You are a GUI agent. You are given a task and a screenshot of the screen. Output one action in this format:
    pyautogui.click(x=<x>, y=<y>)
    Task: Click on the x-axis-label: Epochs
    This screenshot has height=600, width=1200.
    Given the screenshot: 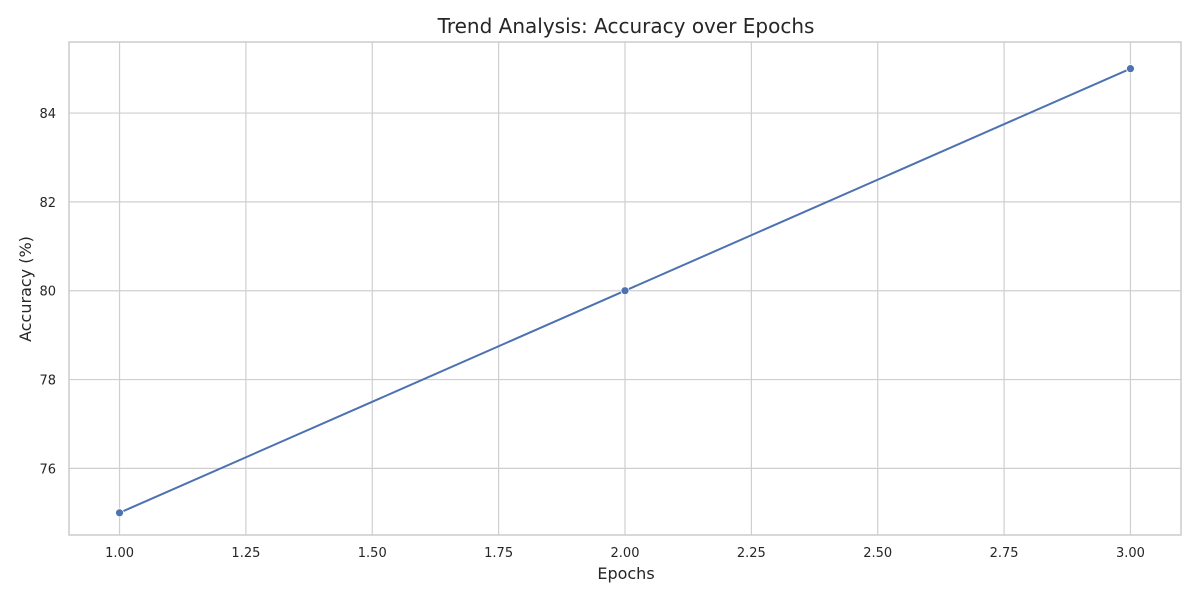 What is the action you would take?
    pyautogui.click(x=625, y=573)
    